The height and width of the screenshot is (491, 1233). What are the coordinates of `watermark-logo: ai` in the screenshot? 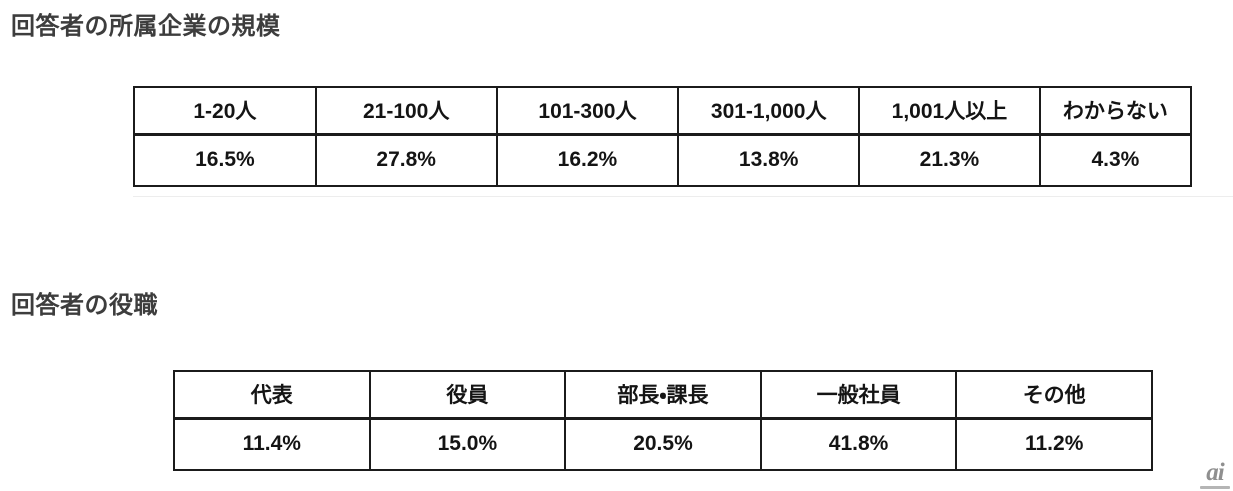 It's located at (1215, 474).